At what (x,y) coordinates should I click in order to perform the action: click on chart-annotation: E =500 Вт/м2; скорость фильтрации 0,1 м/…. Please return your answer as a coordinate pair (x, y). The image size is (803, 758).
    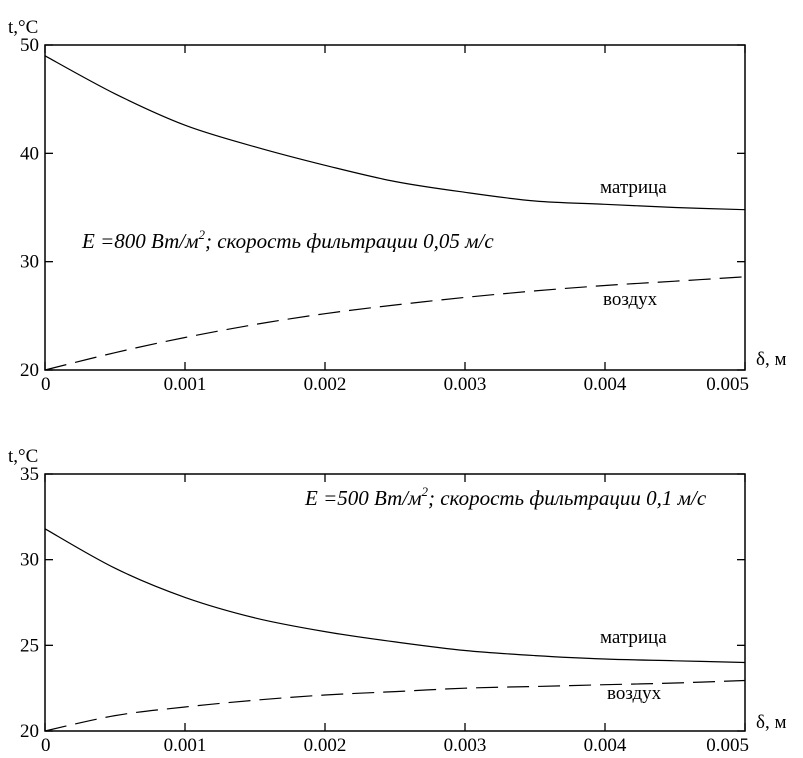
    Looking at the image, I should click on (505, 497).